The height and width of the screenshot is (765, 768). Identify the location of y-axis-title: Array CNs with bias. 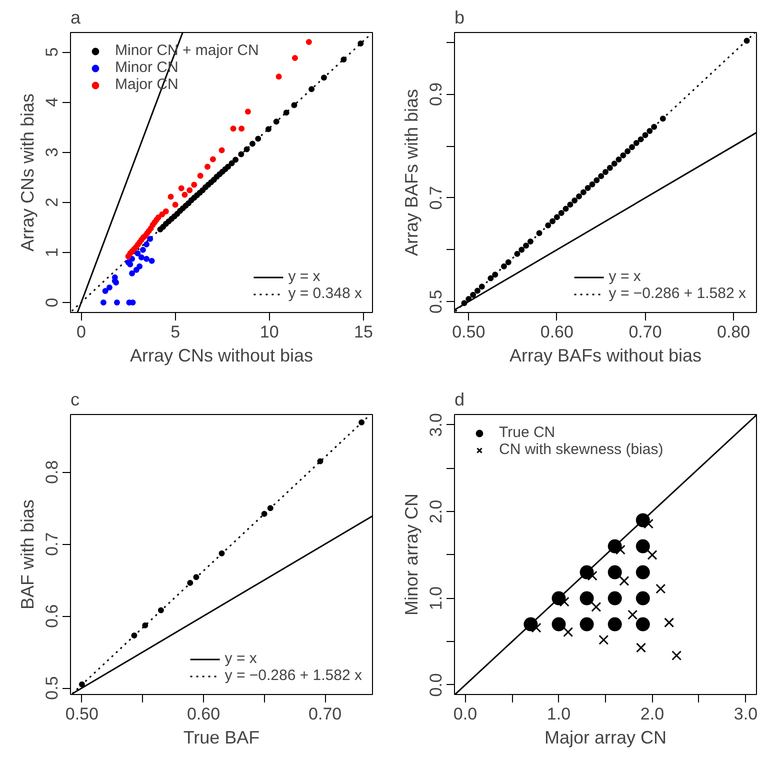
(28, 172).